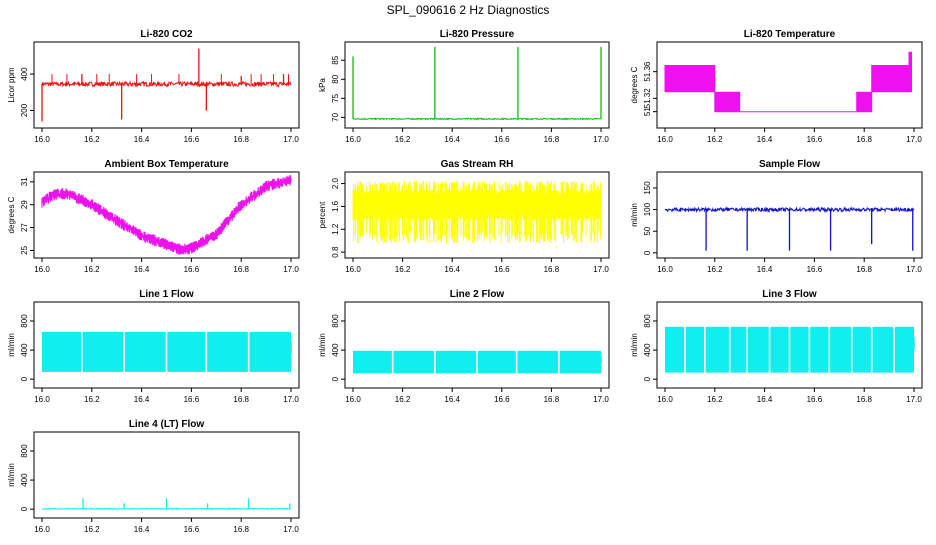  What do you see at coordinates (166, 294) in the screenshot?
I see `panel-title: Line 1 Flow` at bounding box center [166, 294].